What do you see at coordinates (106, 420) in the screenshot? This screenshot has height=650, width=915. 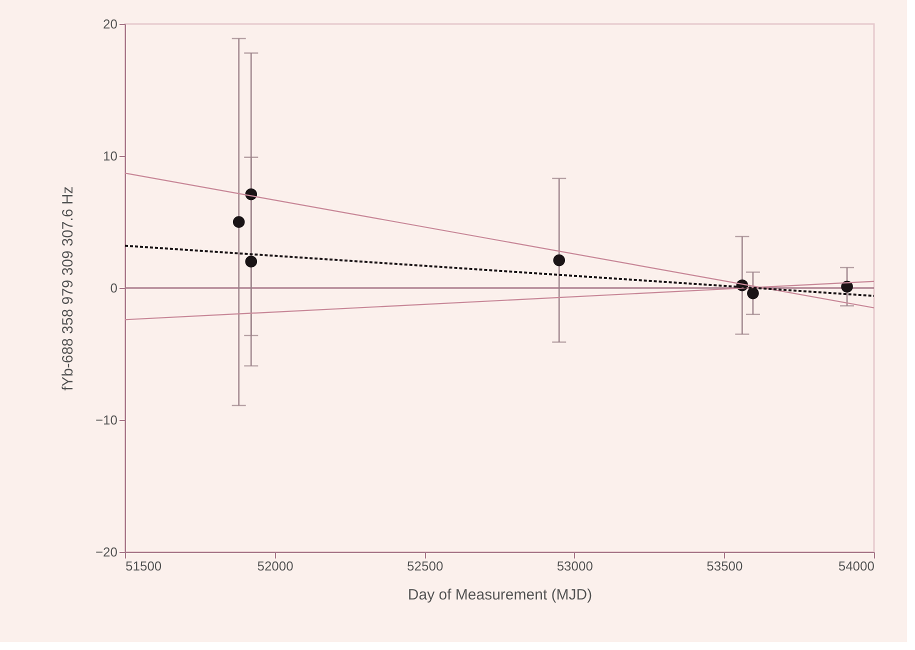 I see `y-tick-label: −10` at bounding box center [106, 420].